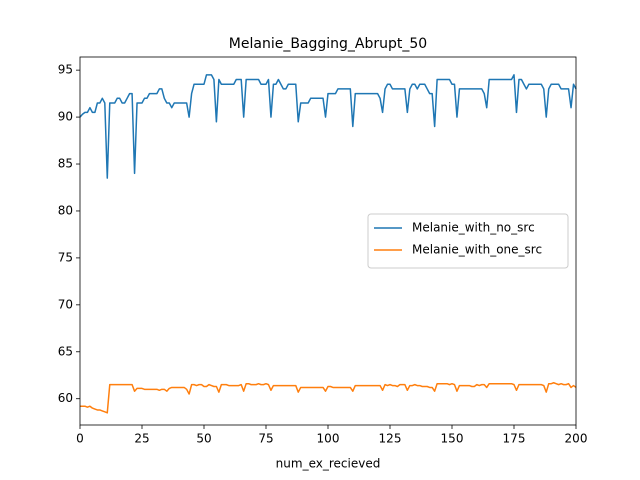 The image size is (640, 480). Describe the element at coordinates (473, 228) in the screenshot. I see `legend-label: Melanie_with_no_src` at that location.